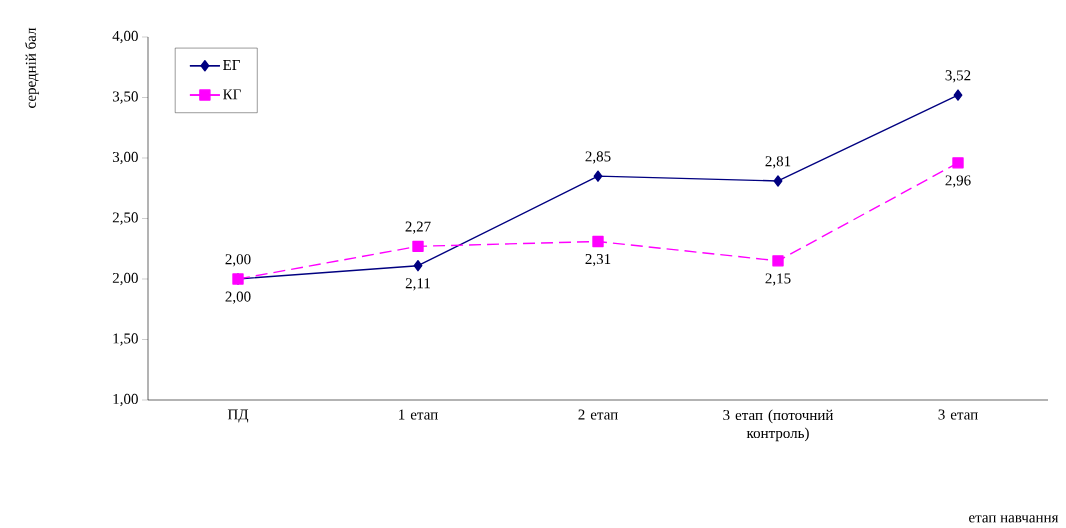 The image size is (1066, 528). Describe the element at coordinates (598, 260) in the screenshot. I see `data-label: 2,31` at that location.